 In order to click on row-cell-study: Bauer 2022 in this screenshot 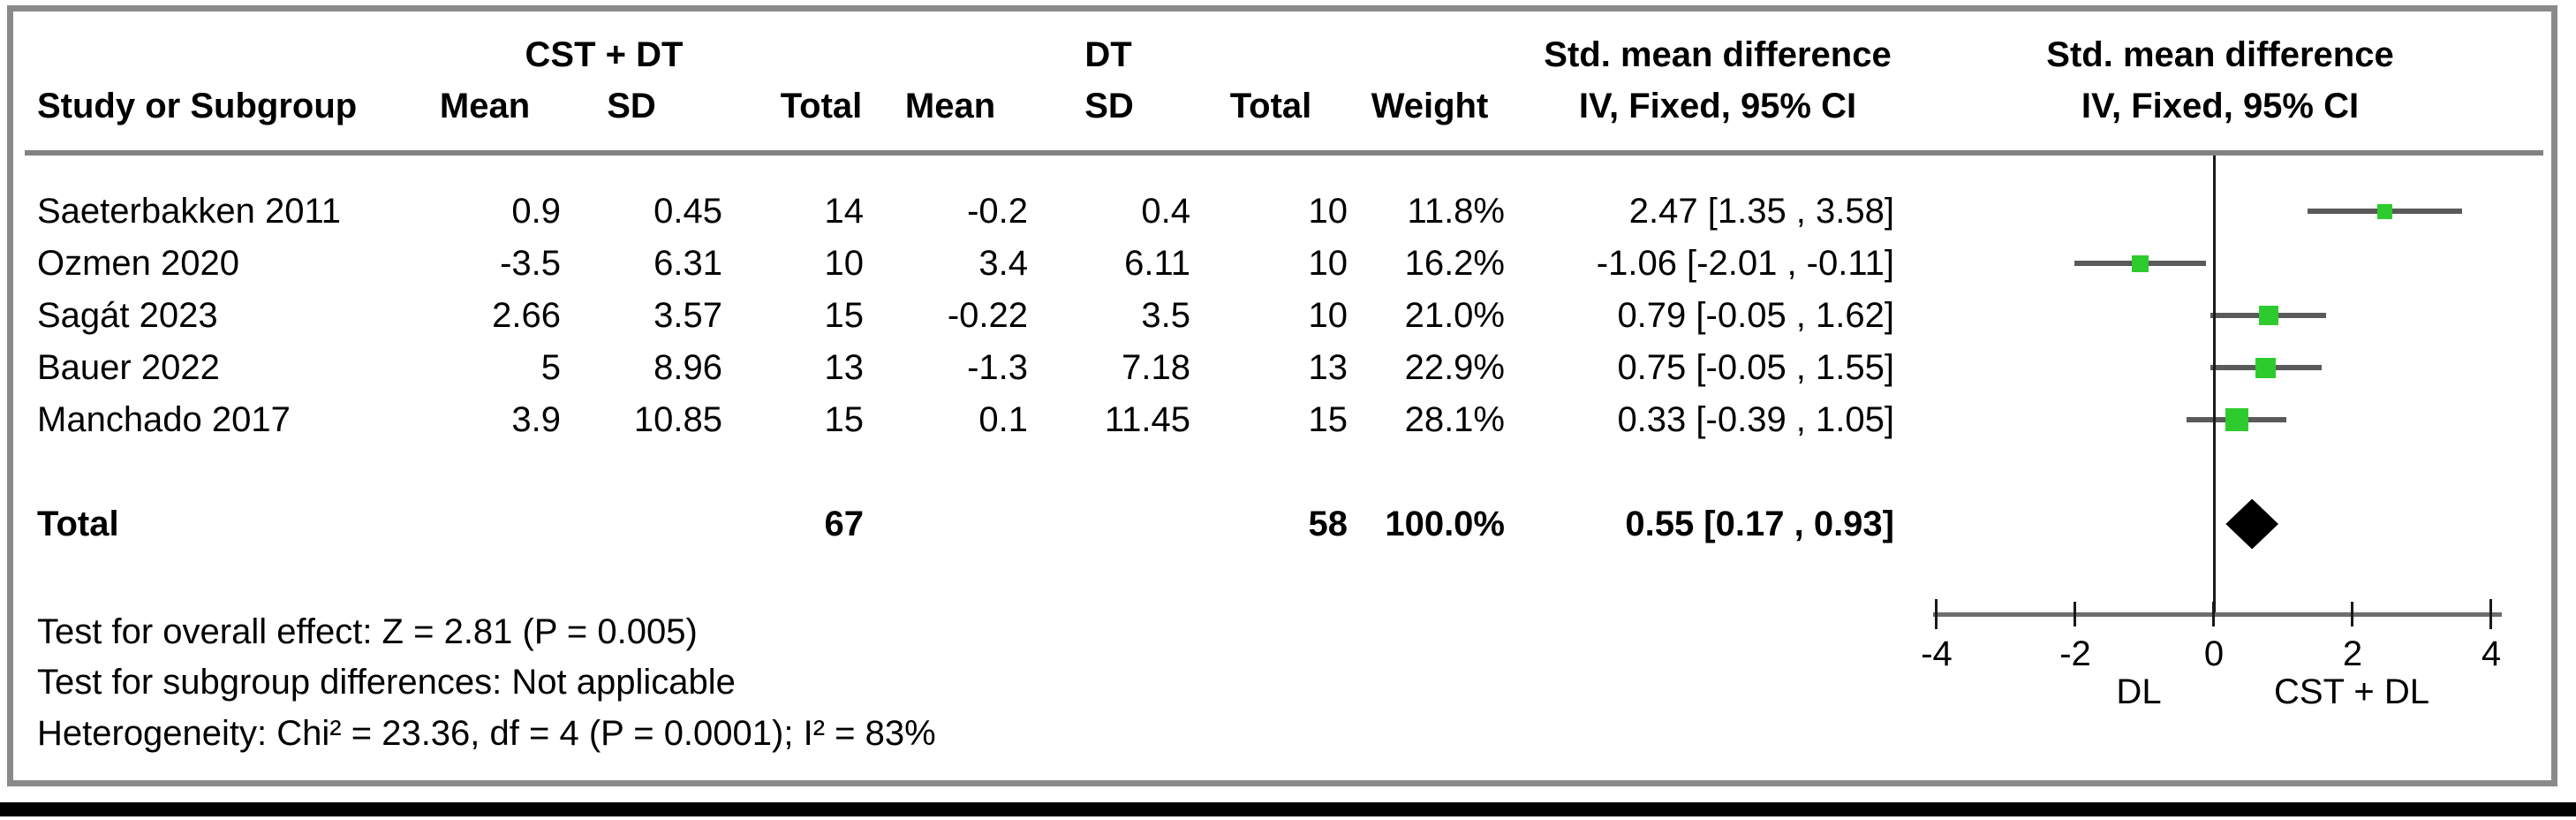, I will do `click(128, 367)`.